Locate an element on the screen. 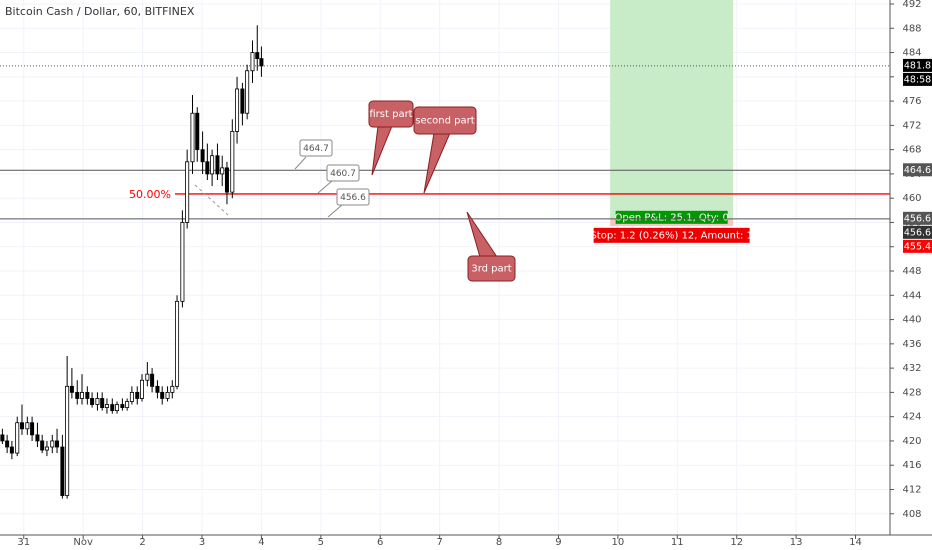 The height and width of the screenshot is (550, 932). price-tag-label: 456.6 is located at coordinates (917, 232).